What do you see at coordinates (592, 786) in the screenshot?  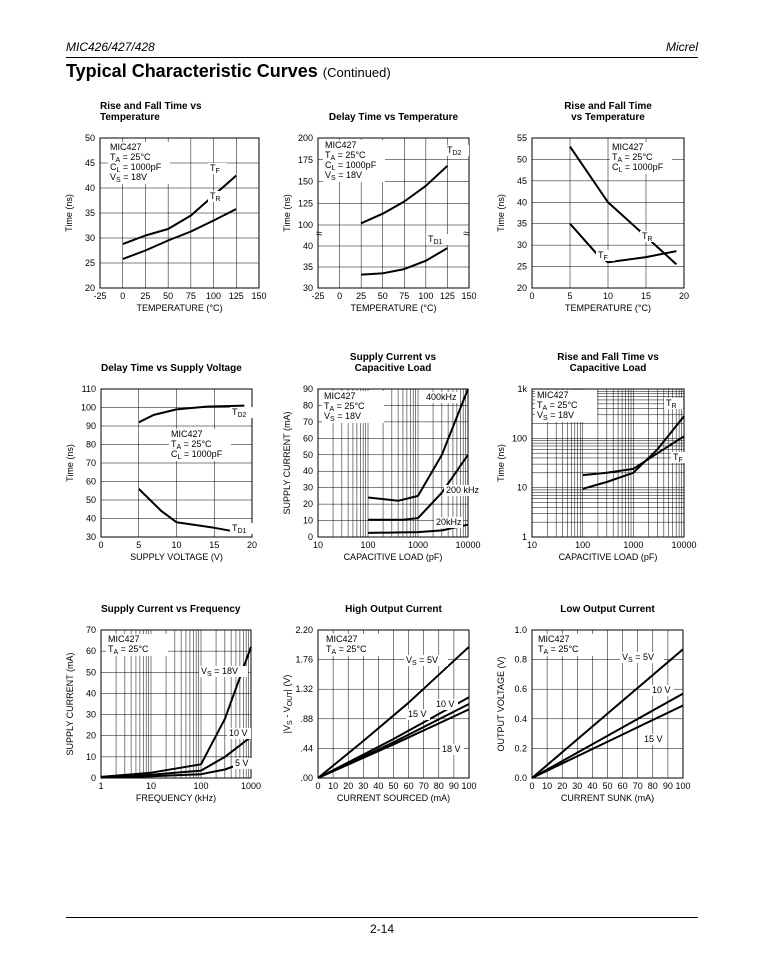 I see `x-tick-label: 40` at bounding box center [592, 786].